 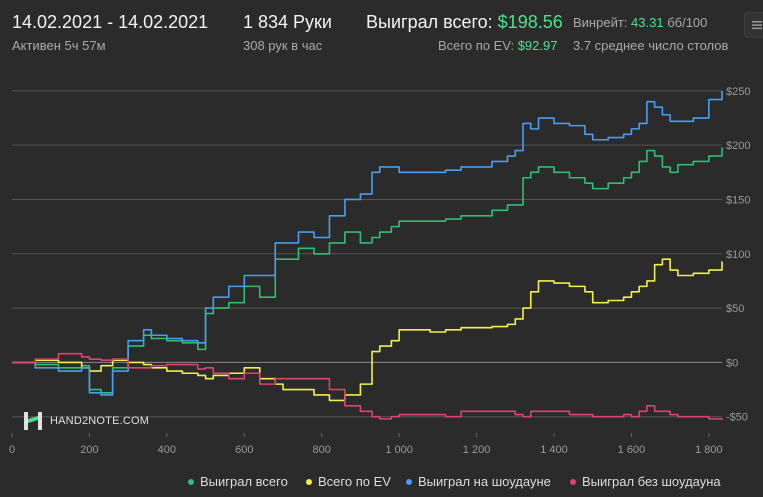 What do you see at coordinates (738, 92) in the screenshot?
I see `y-tick-label: $250` at bounding box center [738, 92].